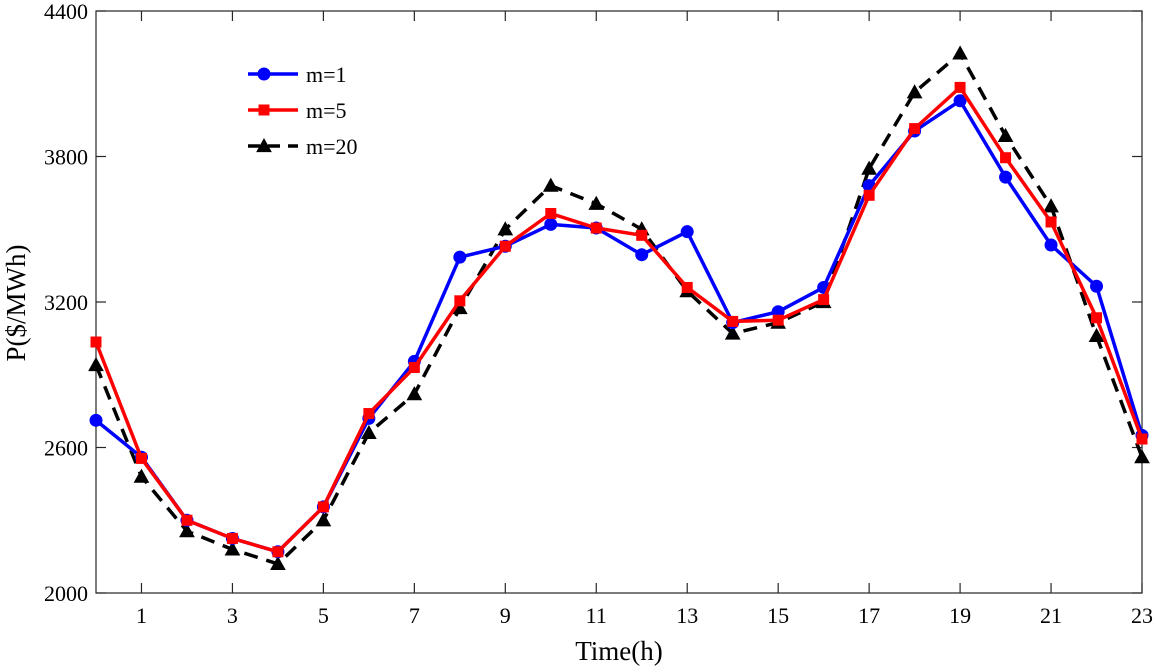  What do you see at coordinates (66, 448) in the screenshot?
I see `y-tick-label: 2600` at bounding box center [66, 448].